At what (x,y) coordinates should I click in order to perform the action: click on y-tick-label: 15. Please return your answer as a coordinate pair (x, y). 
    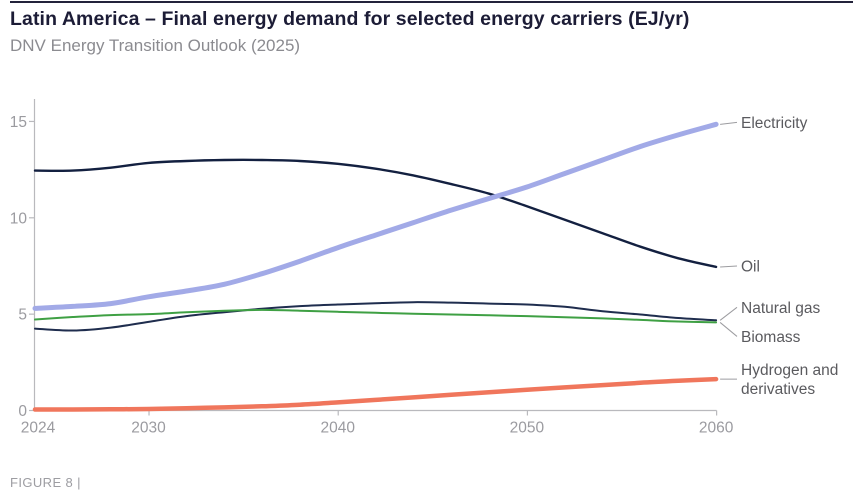
    Looking at the image, I should click on (18, 122).